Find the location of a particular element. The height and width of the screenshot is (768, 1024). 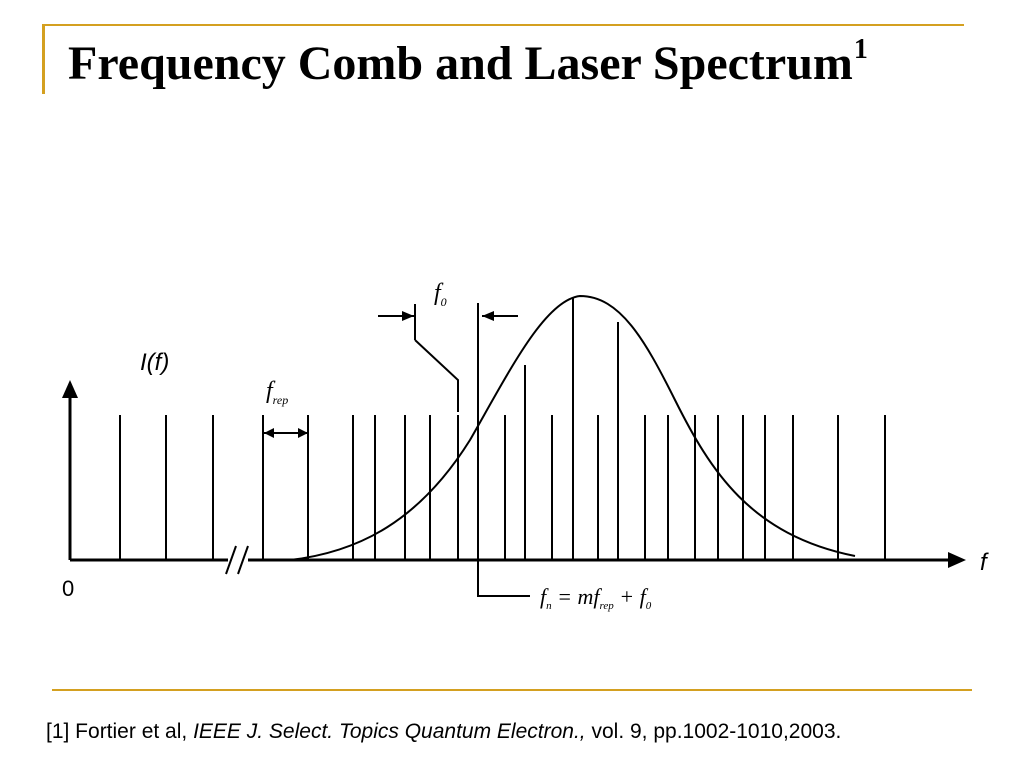

equation-leader-line is located at coordinates (503, 578).